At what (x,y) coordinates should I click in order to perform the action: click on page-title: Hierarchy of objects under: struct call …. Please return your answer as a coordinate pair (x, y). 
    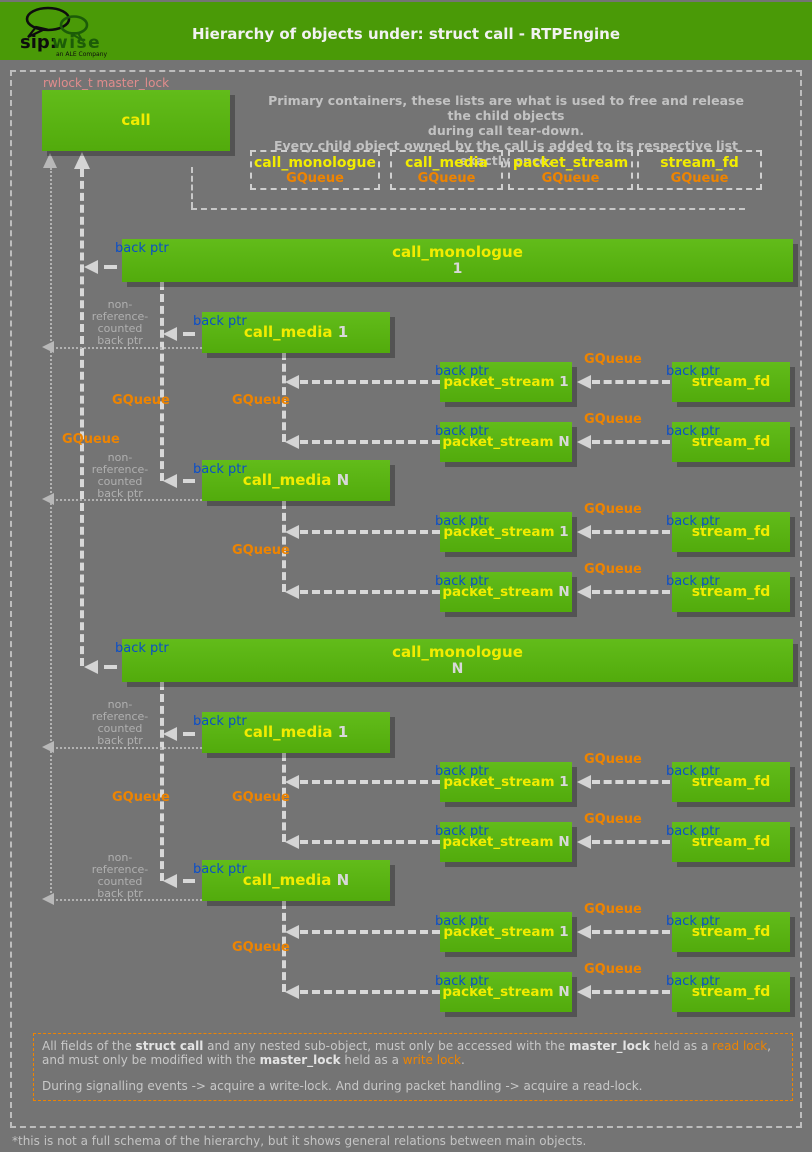
    Looking at the image, I should click on (406, 34).